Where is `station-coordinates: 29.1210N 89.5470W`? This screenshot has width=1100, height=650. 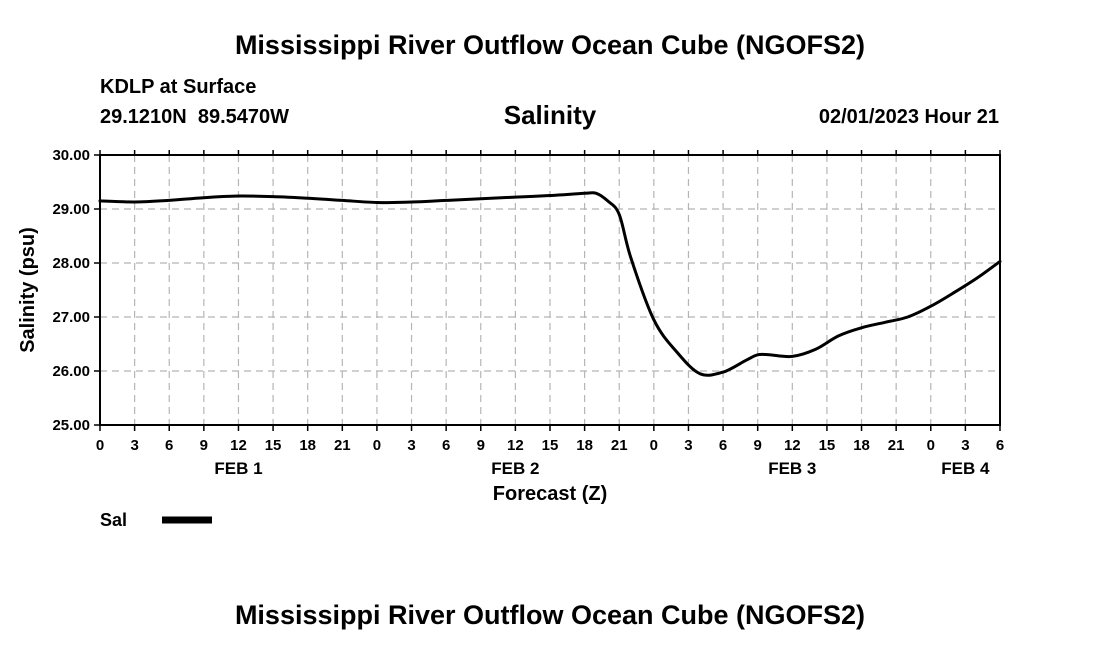
station-coordinates: 29.1210N 89.5470W is located at coordinates (195, 117).